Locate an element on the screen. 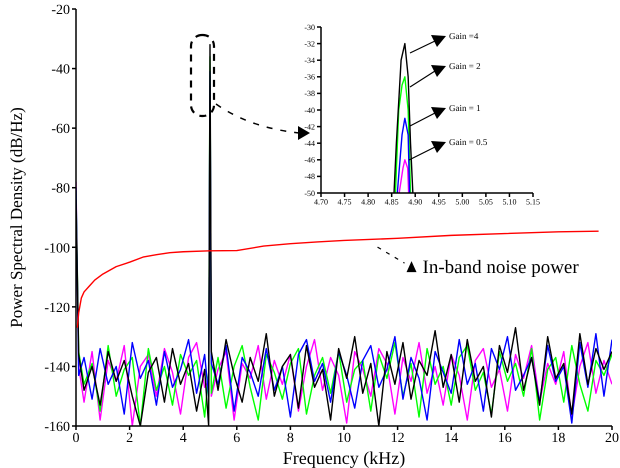 The image size is (620, 468). x-tick-label: 6 is located at coordinates (236, 438).